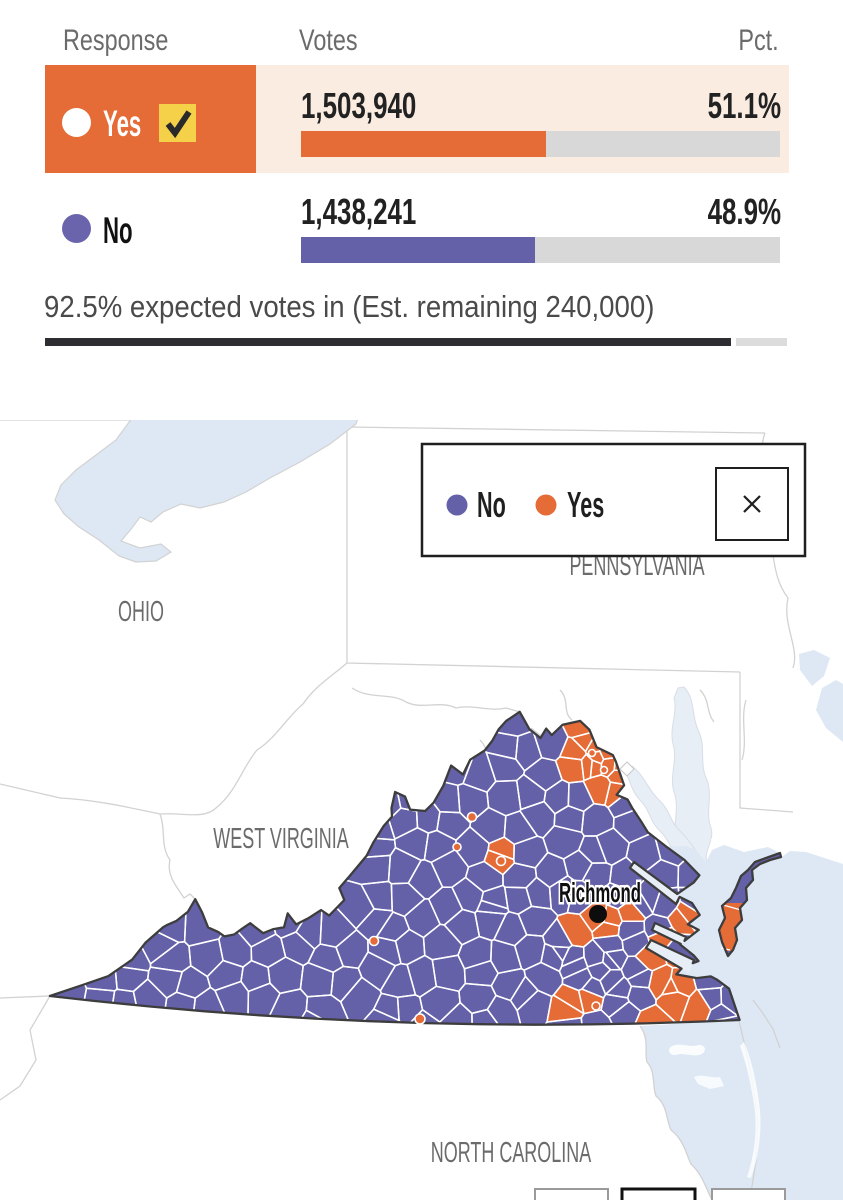  What do you see at coordinates (491, 505) in the screenshot?
I see `svg-text: No` at bounding box center [491, 505].